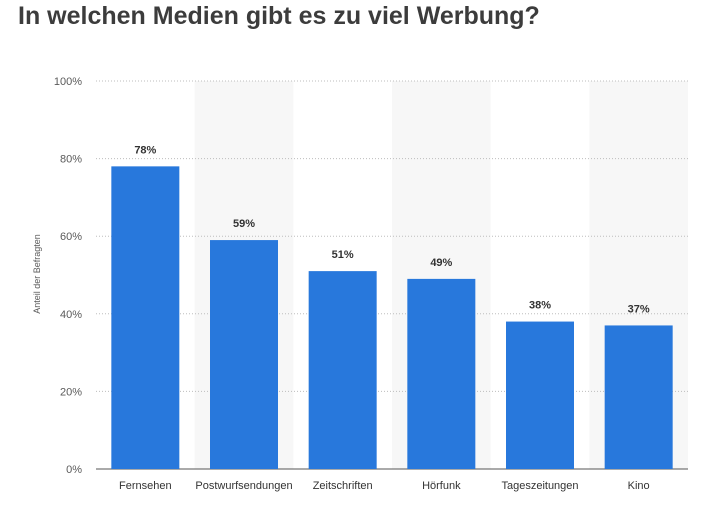  What do you see at coordinates (639, 309) in the screenshot?
I see `data-label: 37%` at bounding box center [639, 309].